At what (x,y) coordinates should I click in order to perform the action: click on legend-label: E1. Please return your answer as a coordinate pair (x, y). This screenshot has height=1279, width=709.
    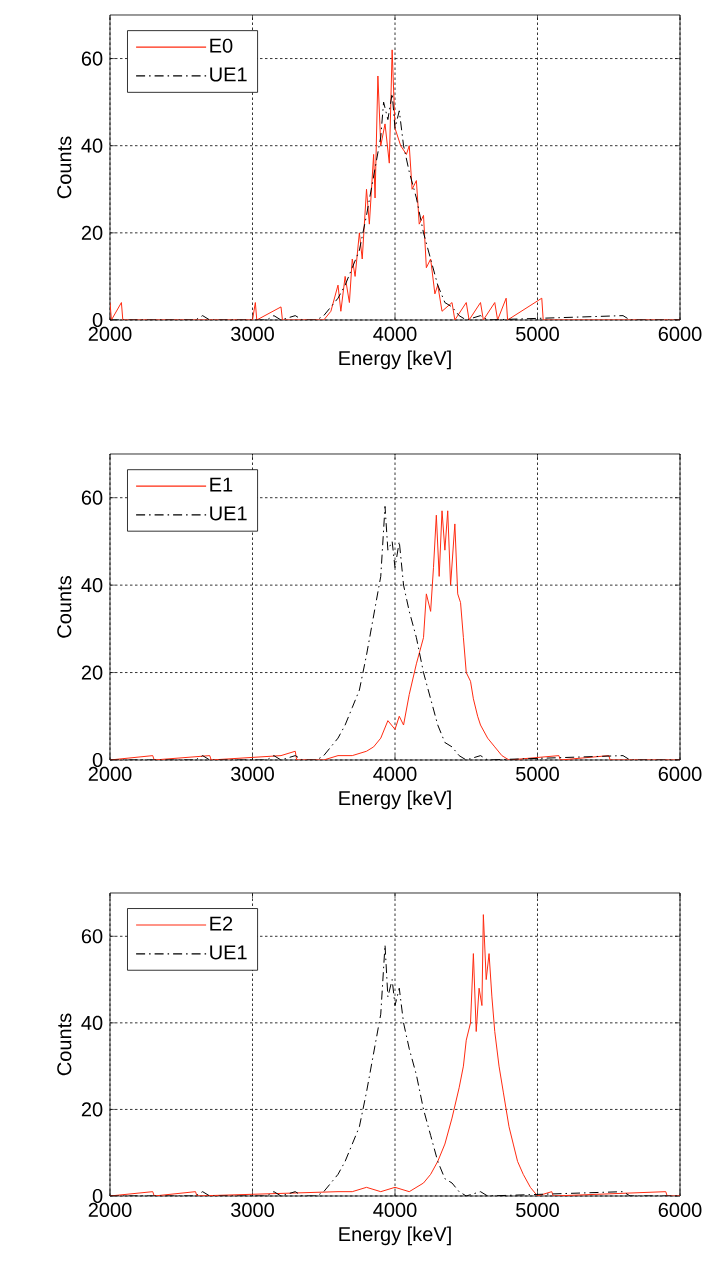
    Looking at the image, I should click on (221, 484).